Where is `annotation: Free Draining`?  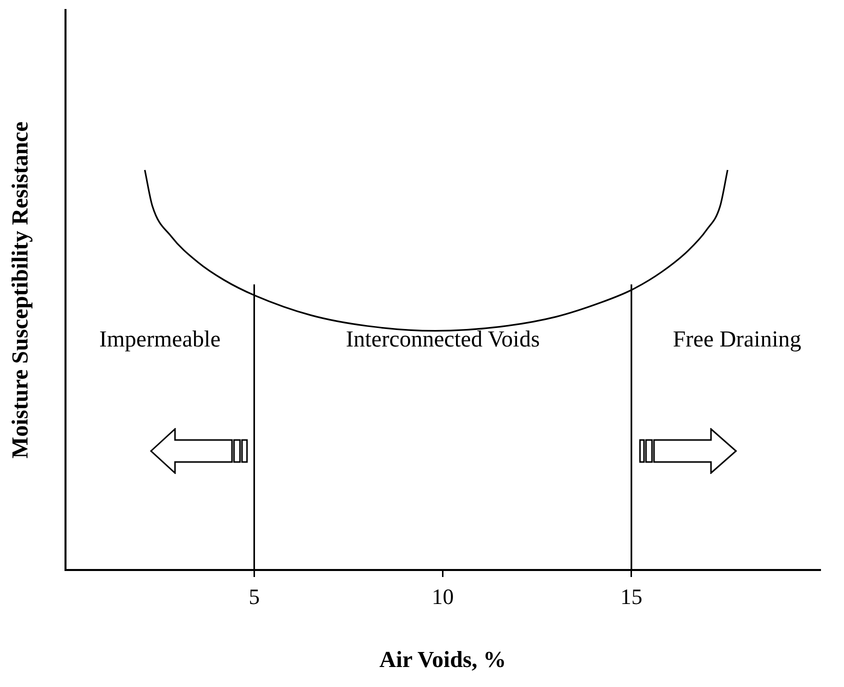
annotation: Free Draining is located at coordinates (737, 339).